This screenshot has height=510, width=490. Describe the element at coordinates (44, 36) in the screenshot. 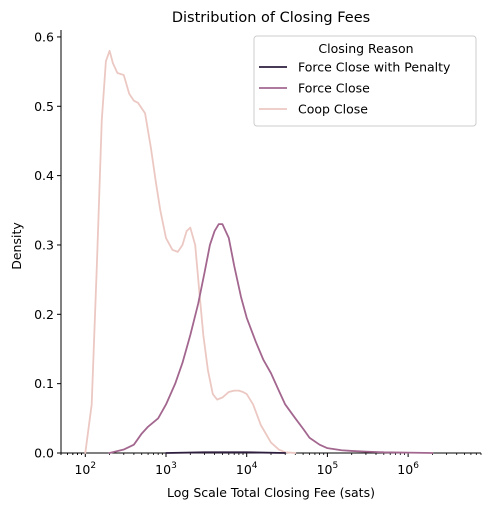

I see `y-tick-label: 0.6` at that location.